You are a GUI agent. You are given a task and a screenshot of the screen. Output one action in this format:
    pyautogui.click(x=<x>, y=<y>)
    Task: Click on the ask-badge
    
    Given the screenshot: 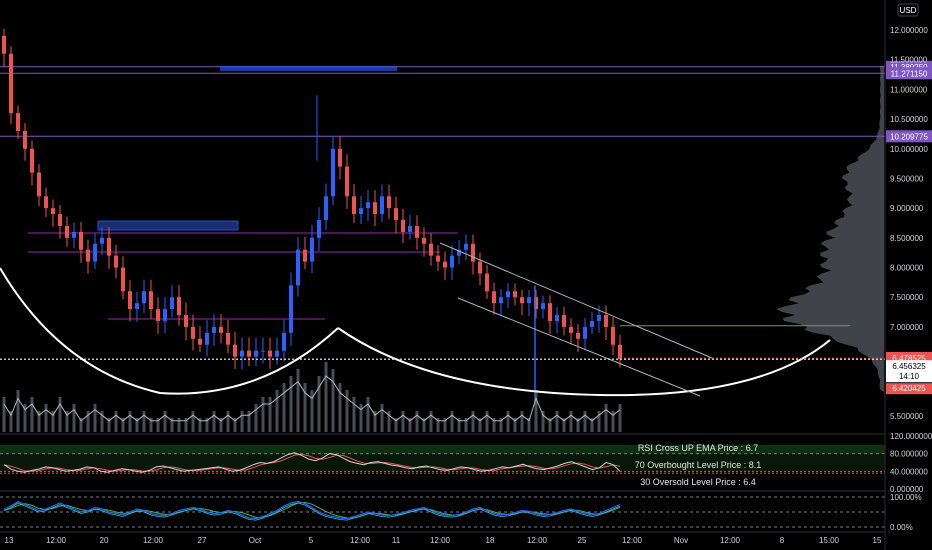 What is the action you would take?
    pyautogui.click(x=909, y=389)
    